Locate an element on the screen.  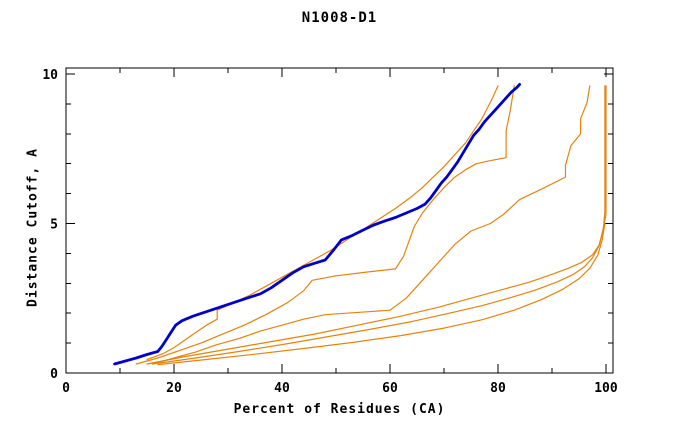
y-tick-label: 0 is located at coordinates (54, 374).